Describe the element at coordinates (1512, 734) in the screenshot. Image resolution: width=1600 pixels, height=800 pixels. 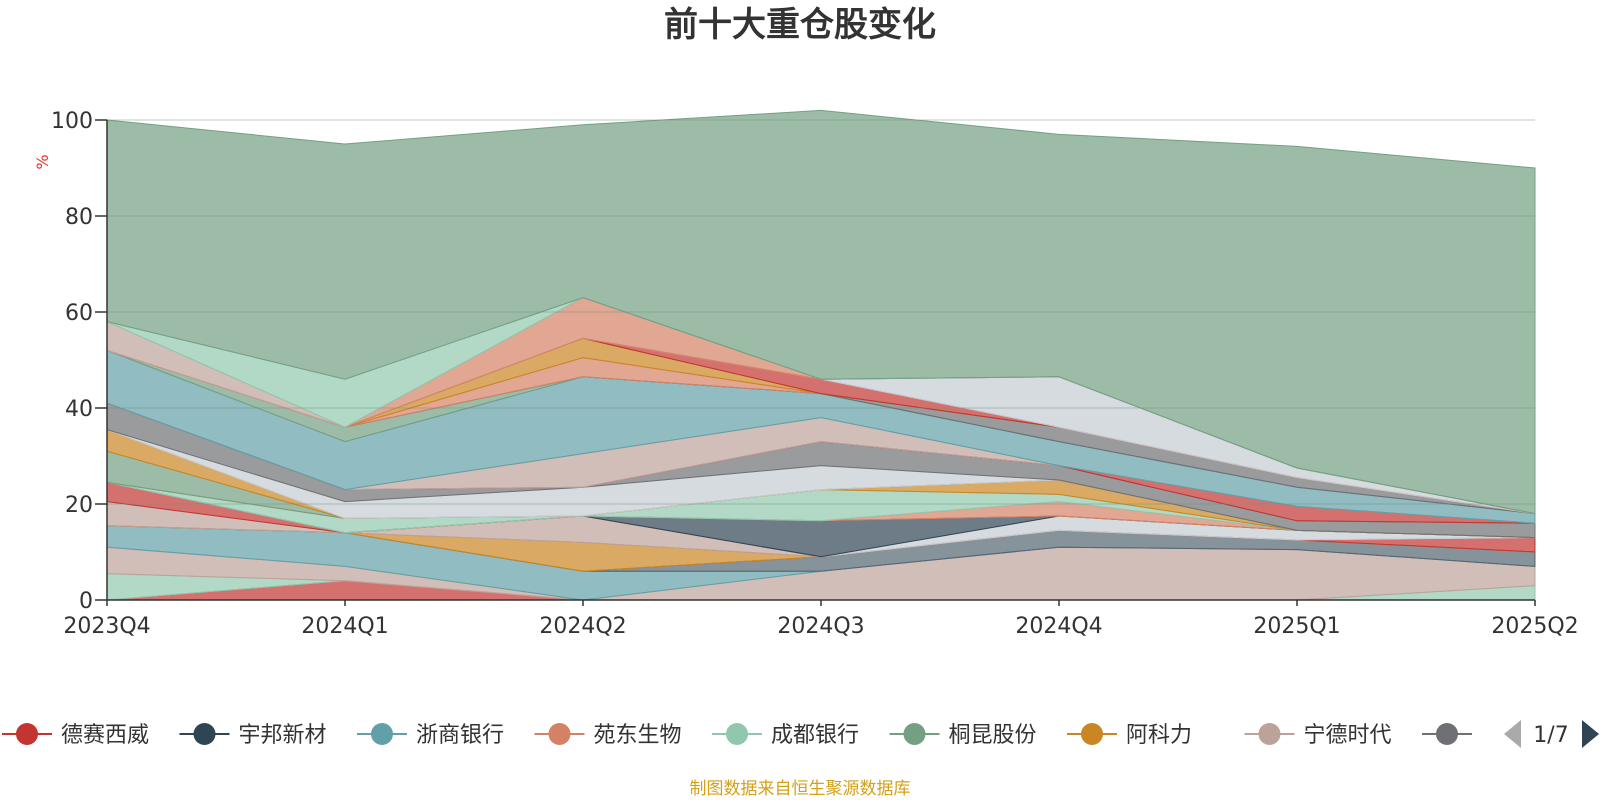
I see `legend-prev-icon` at that location.